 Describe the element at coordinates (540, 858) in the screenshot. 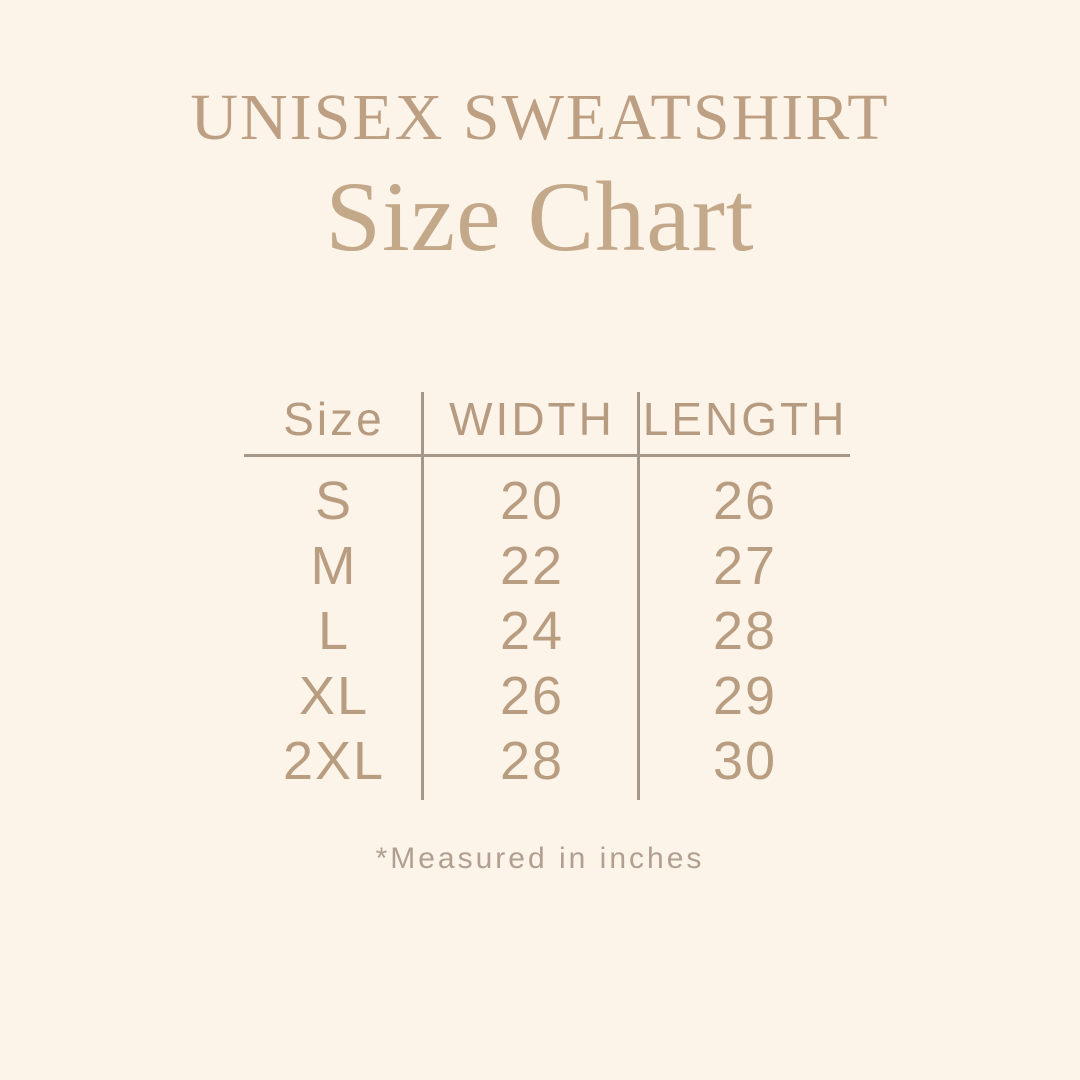

I see `footnote: *Measured in inches` at that location.